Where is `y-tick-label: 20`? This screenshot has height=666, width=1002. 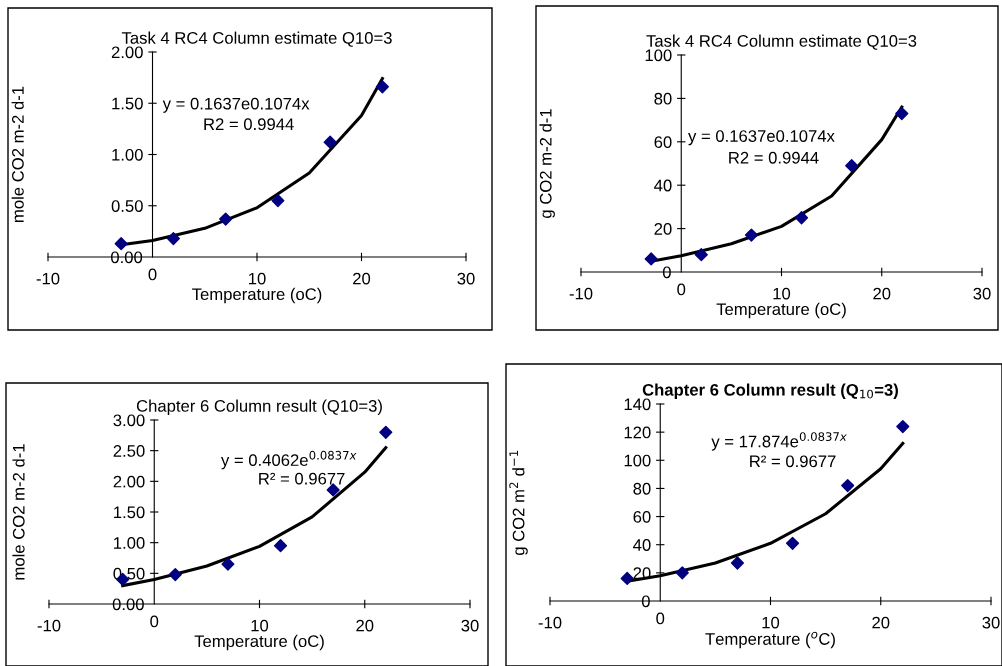
y-tick-label: 20 is located at coordinates (663, 229).